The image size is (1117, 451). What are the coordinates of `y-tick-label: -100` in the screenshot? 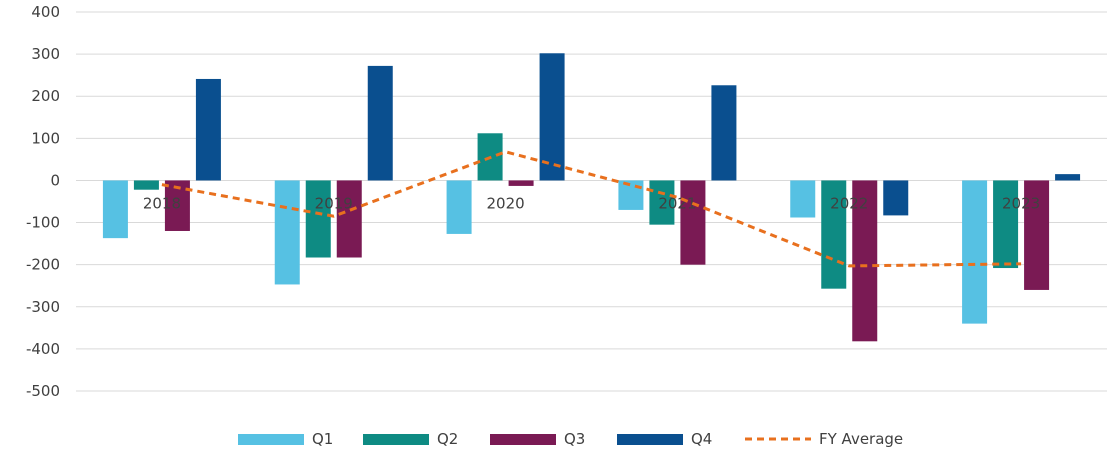 It's located at (43, 223).